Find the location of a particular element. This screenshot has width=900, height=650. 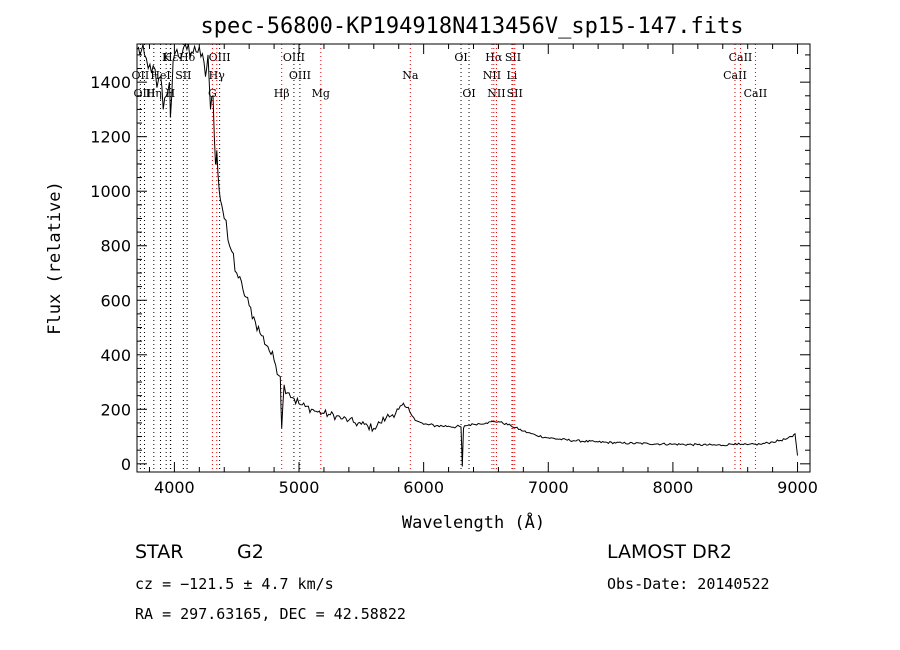

spectral-line-label: Hδ is located at coordinates (187, 57).